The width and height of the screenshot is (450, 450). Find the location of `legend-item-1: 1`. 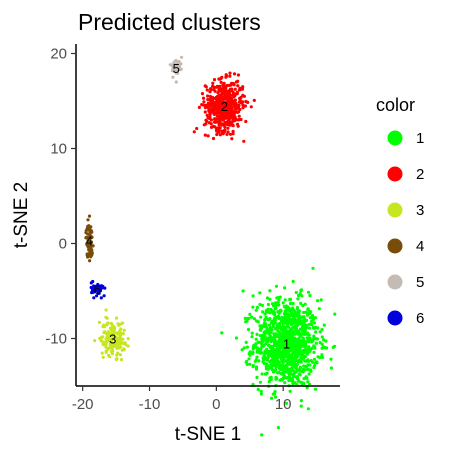

legend-item-1: 1 is located at coordinates (405, 138).